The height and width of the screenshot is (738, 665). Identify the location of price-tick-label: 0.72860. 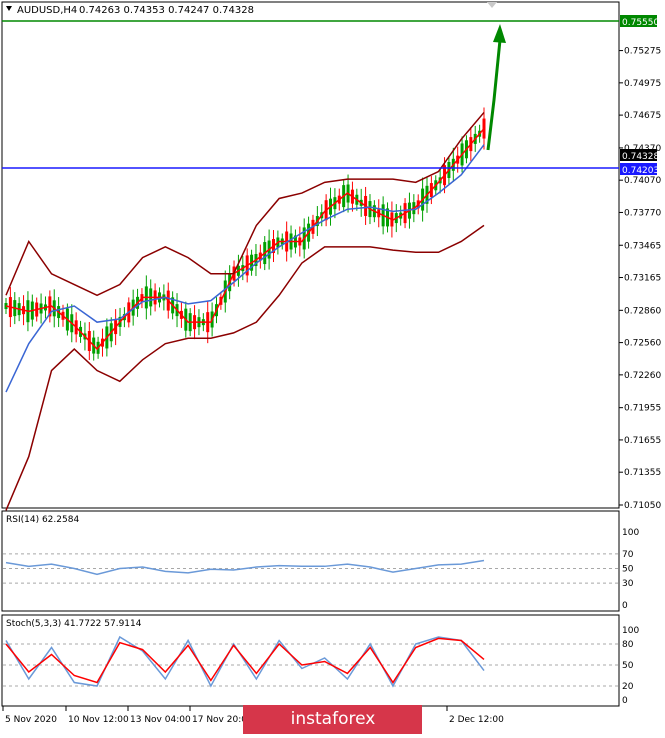
(642, 311).